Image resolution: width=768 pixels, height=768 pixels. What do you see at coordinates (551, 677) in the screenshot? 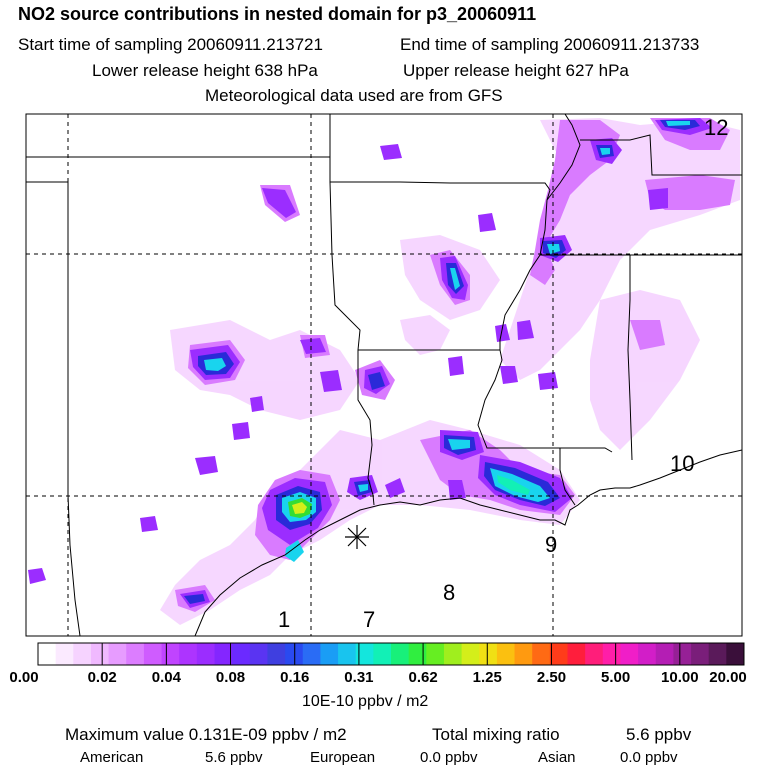
I see `colorbar-tick-label: 2.50` at bounding box center [551, 677].